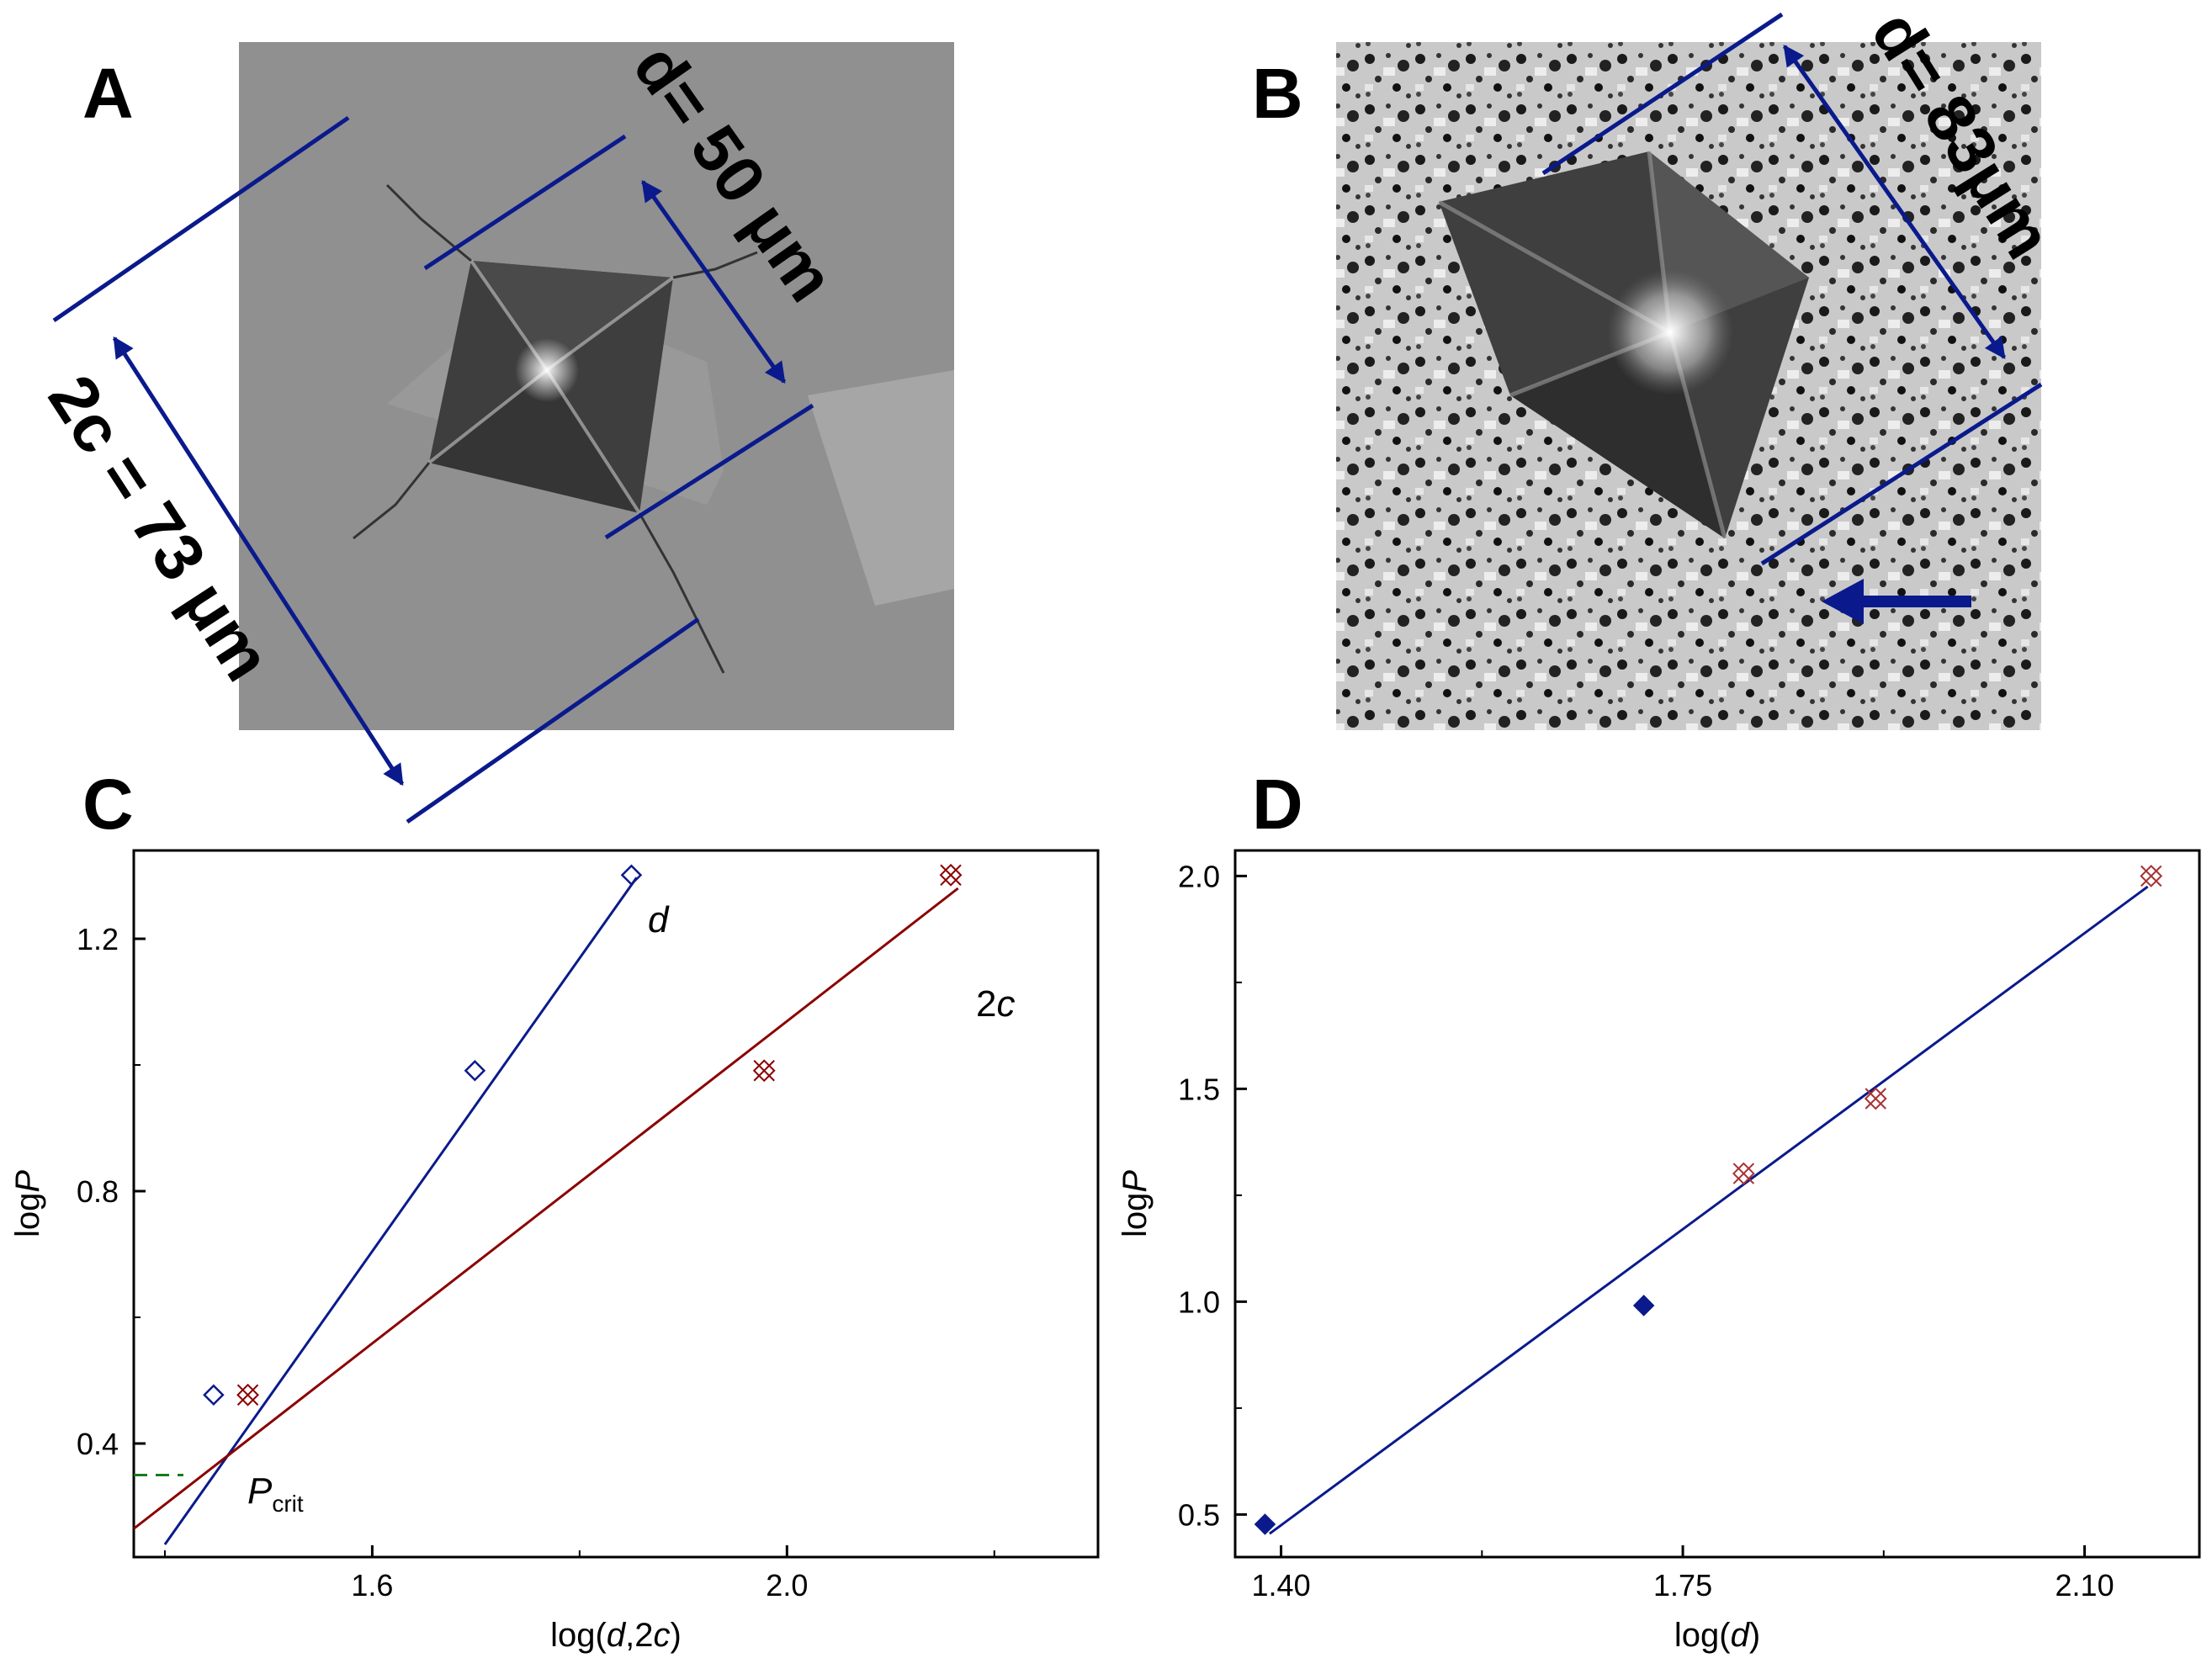 Image resolution: width=2212 pixels, height=1674 pixels. I want to click on x-tick-label-d: 1.75, so click(1682, 1585).